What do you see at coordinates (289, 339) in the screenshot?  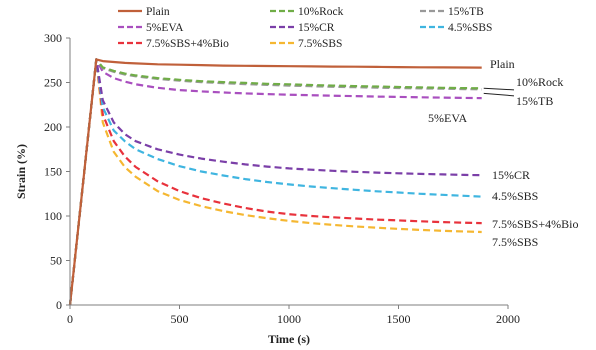 I see `x-axis-title: Time (s)` at bounding box center [289, 339].